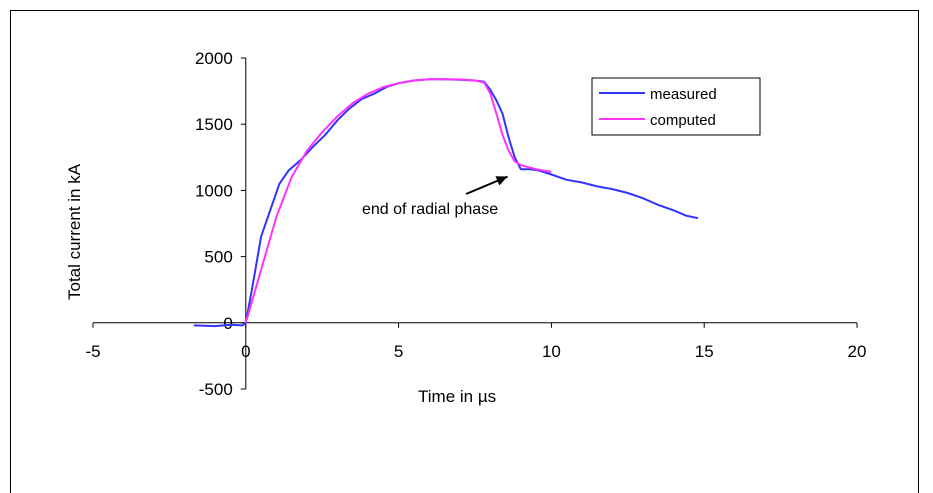 The height and width of the screenshot is (493, 933). Describe the element at coordinates (92, 351) in the screenshot. I see `x-tick-label: -5` at that location.